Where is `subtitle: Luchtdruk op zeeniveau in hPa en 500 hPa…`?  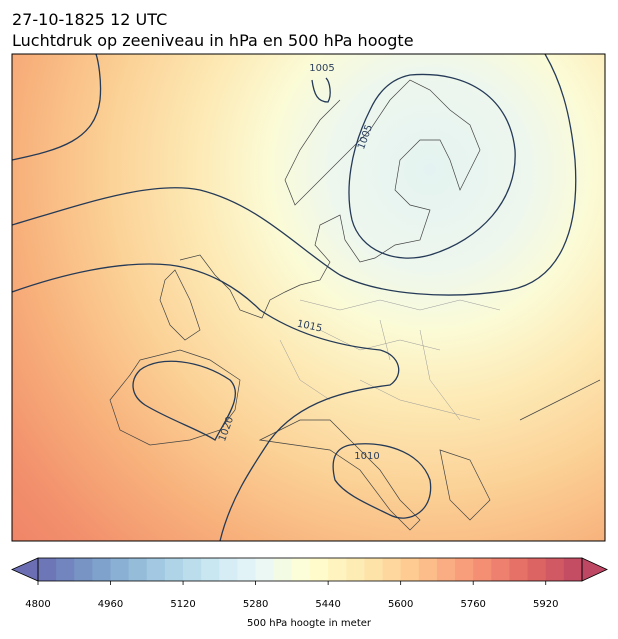 subtitle: Luchtdruk op zeeniveau in hPa en 500 hPa… is located at coordinates (213, 40).